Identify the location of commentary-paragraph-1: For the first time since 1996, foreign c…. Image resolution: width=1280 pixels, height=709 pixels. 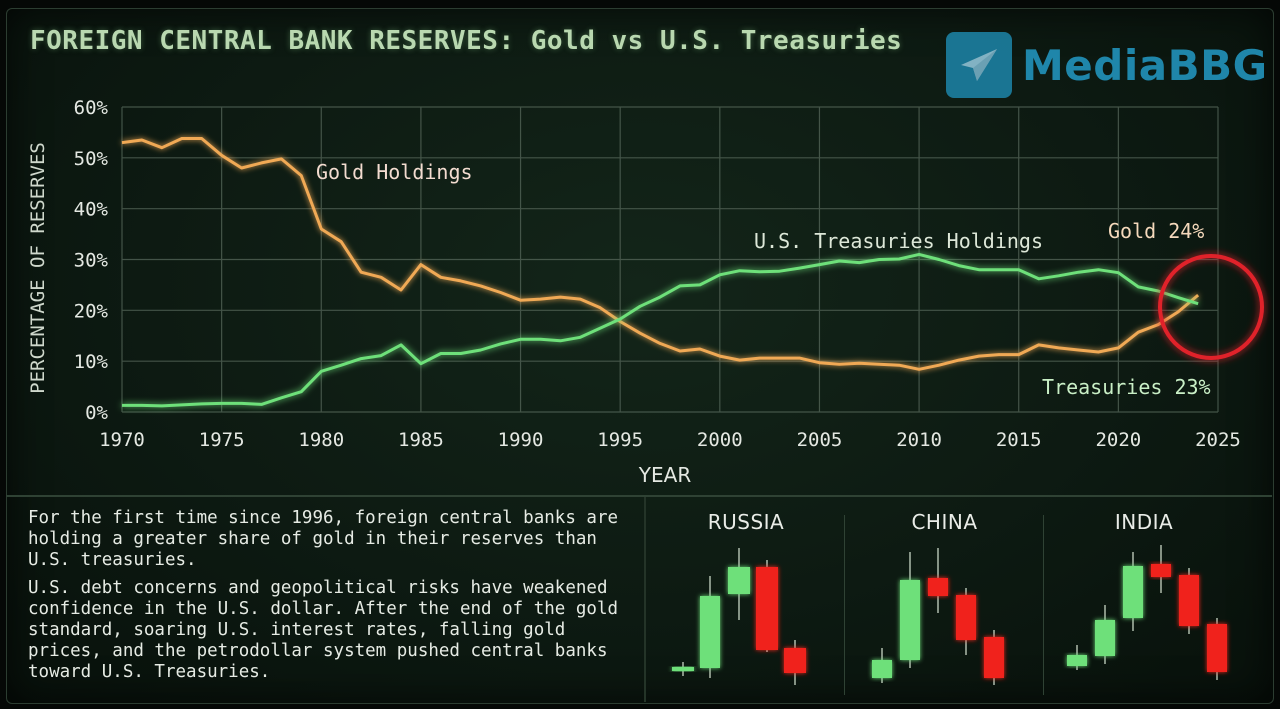
(323, 539).